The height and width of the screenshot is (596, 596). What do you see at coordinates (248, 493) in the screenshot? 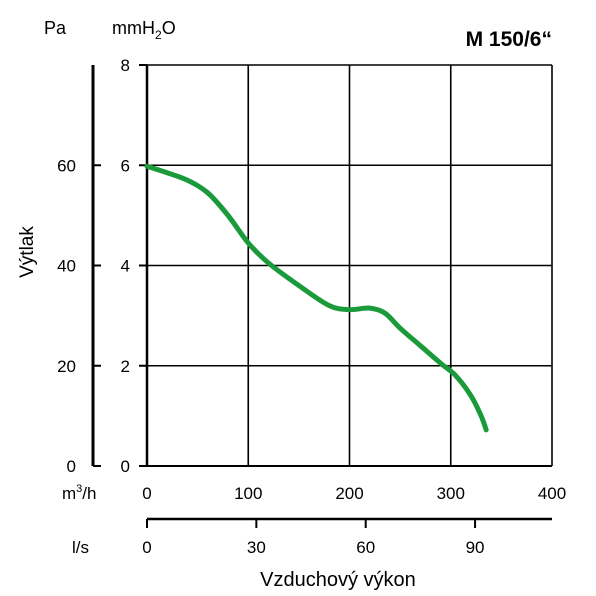
I see `x-tick-label-m3h: 100` at bounding box center [248, 493].